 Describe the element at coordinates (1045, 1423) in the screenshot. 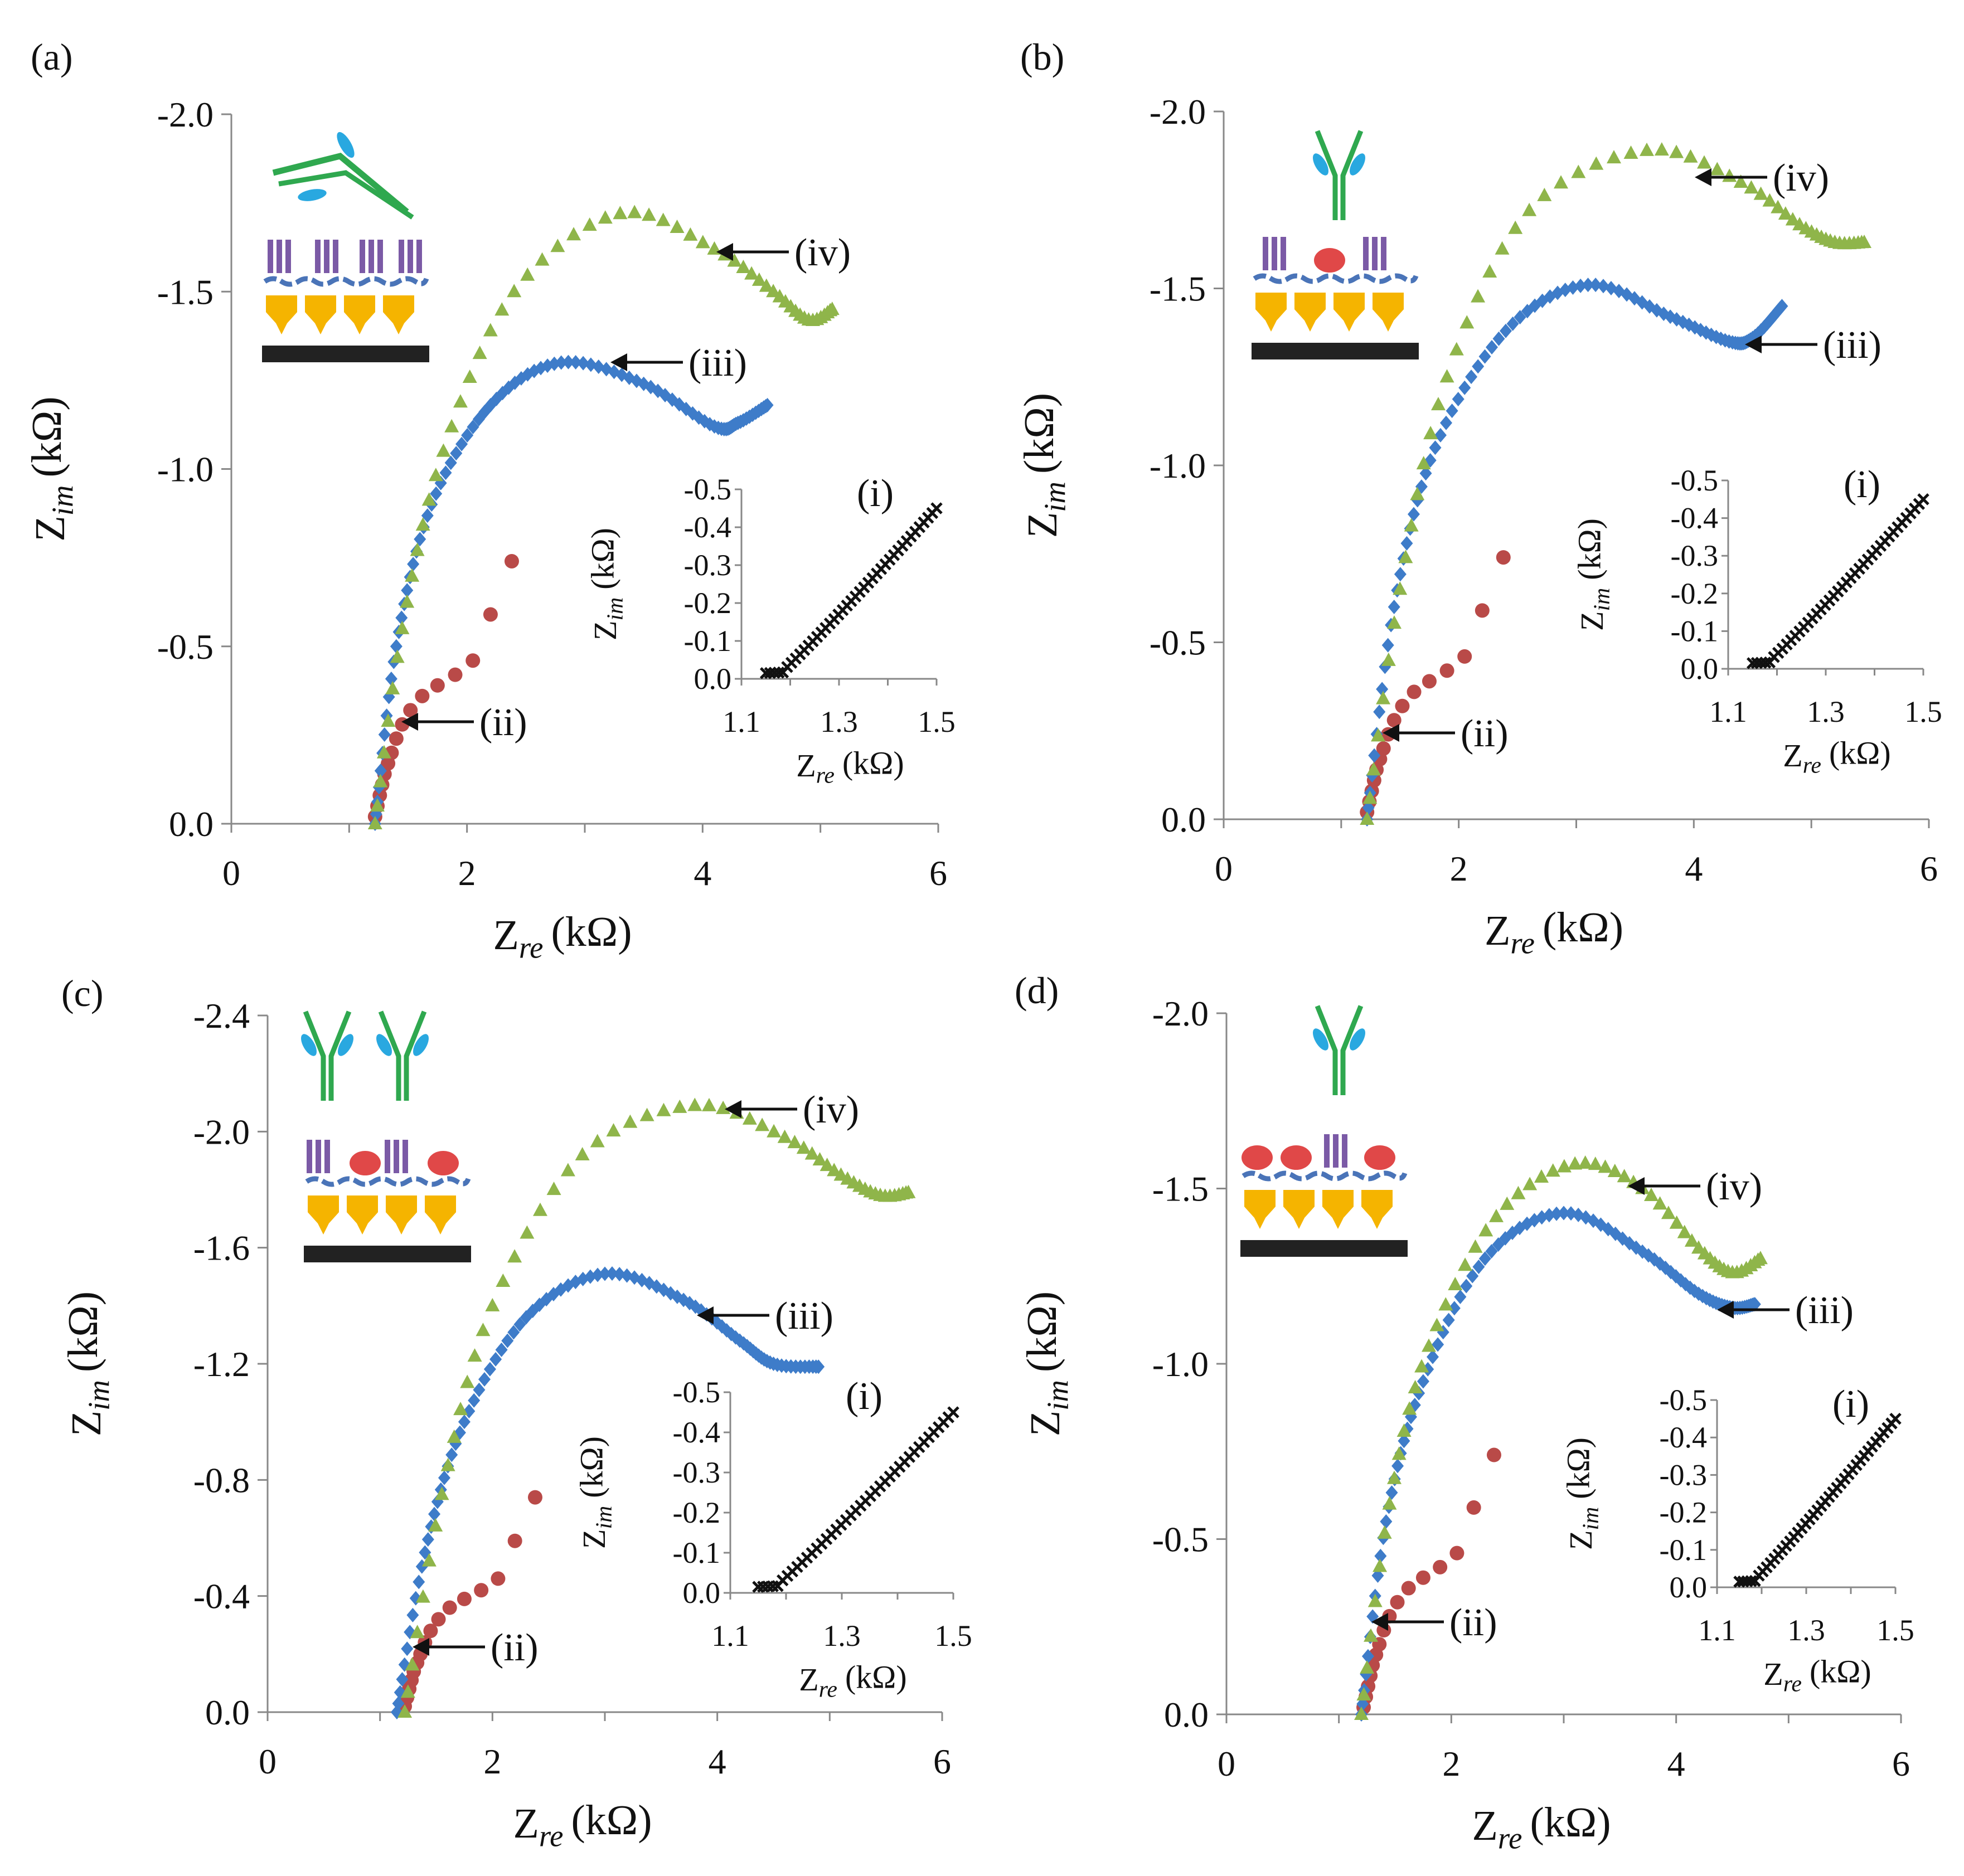

I see `y-axis-title-main: Z` at that location.